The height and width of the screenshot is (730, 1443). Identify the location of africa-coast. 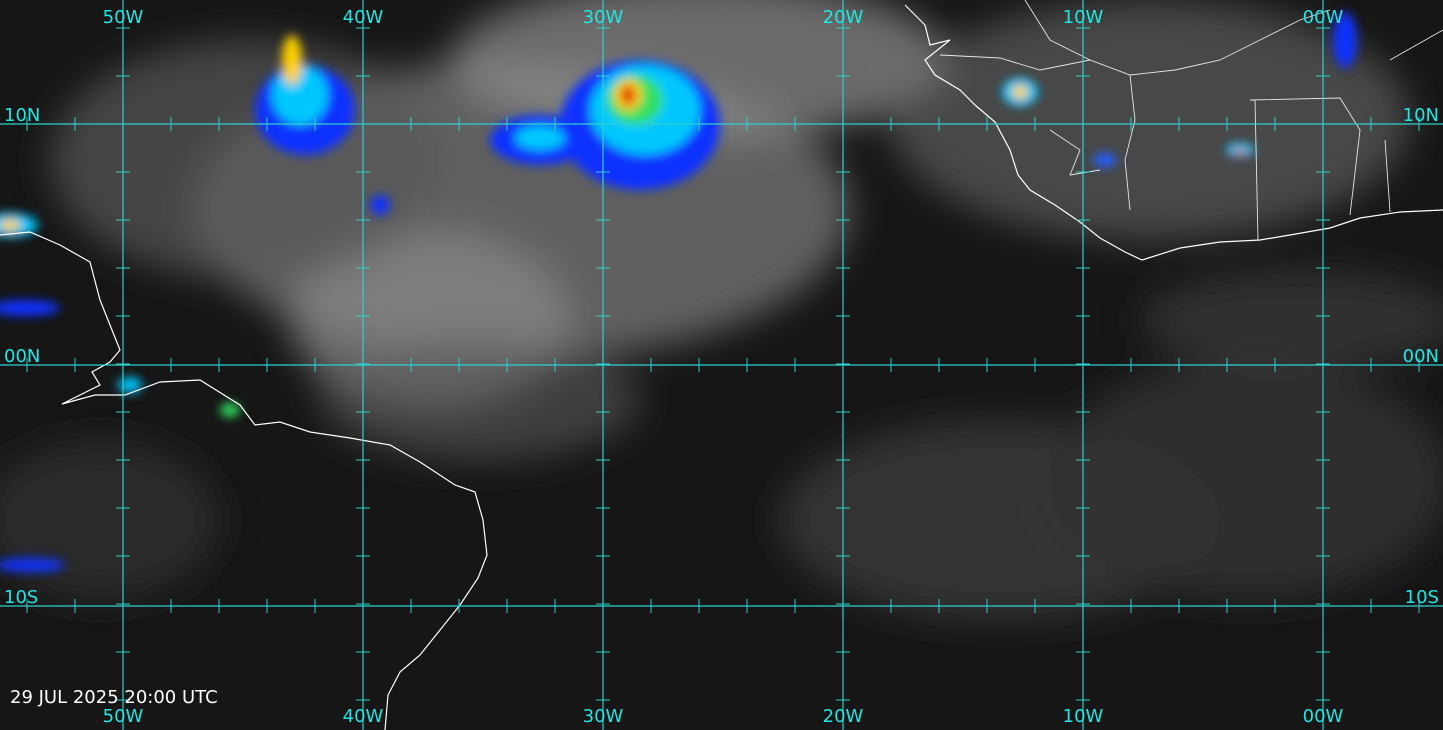
(1173, 132).